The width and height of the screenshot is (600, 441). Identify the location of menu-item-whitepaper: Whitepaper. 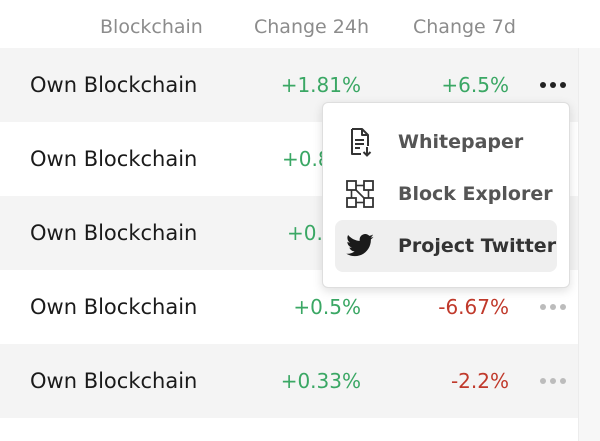
(446, 142).